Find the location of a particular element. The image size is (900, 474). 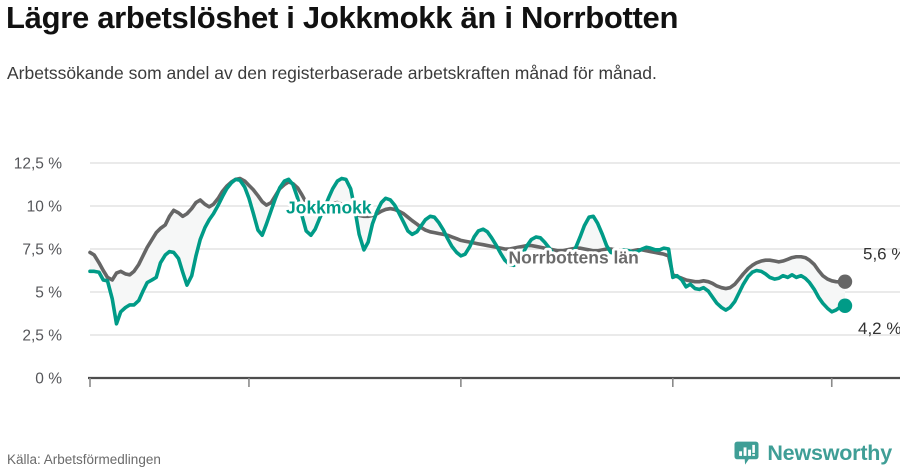

newsworthy-wordmark: Newsworthy is located at coordinates (829, 452).